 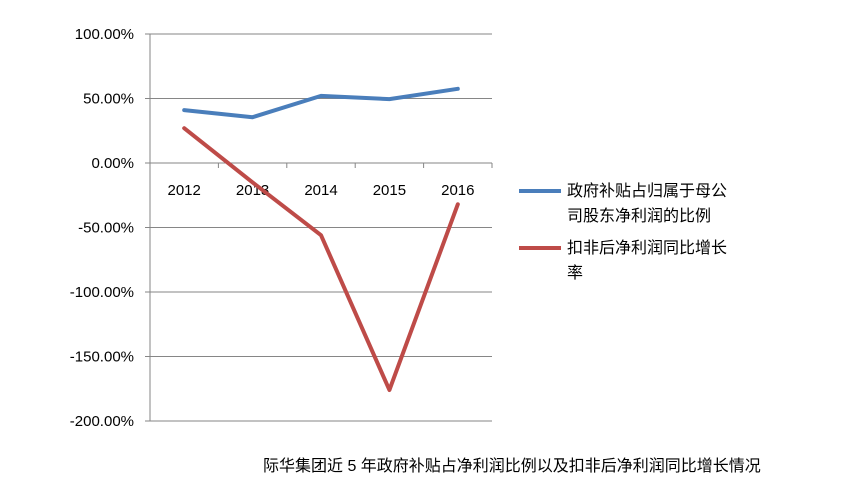 What do you see at coordinates (108, 99) in the screenshot?
I see `y-tick-label: 50.00%` at bounding box center [108, 99].